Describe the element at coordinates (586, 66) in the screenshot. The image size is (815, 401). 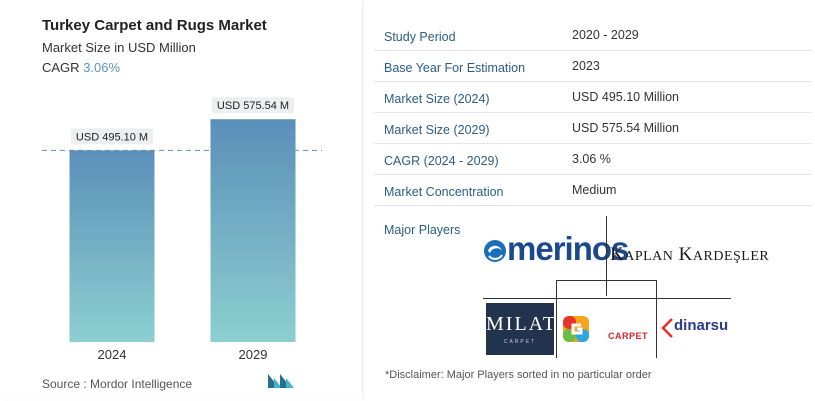
I see `row-value: 2023` at that location.